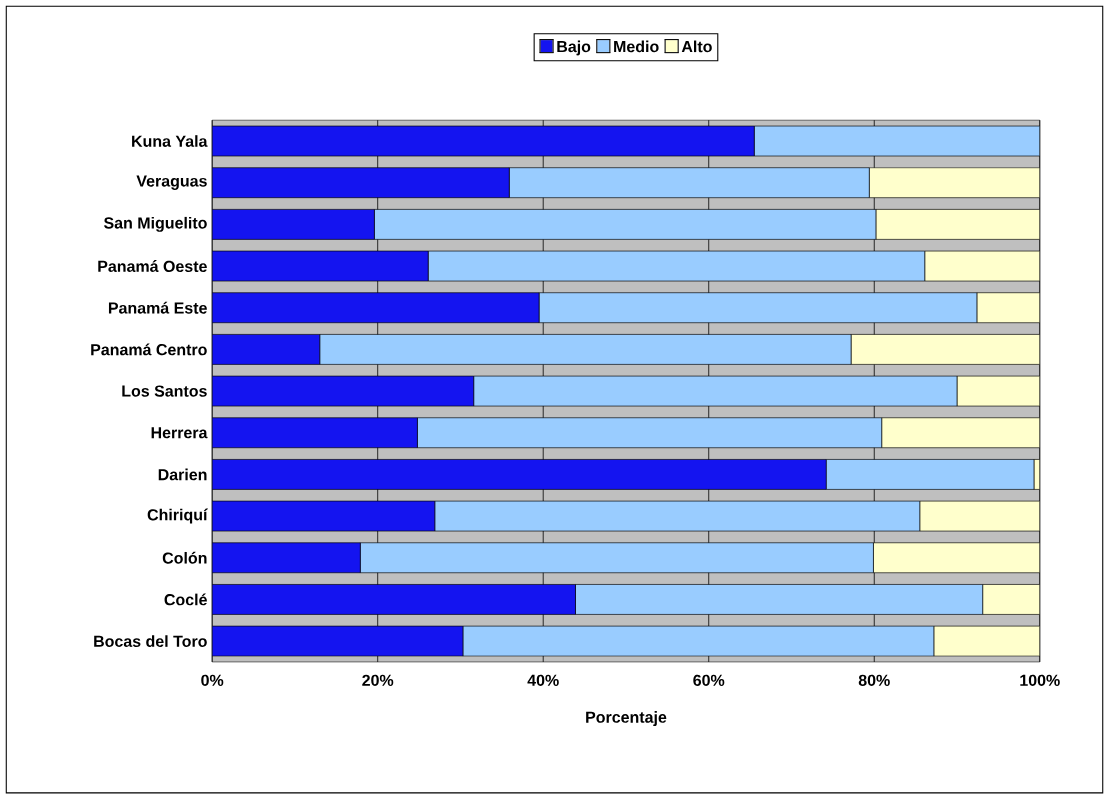 Image resolution: width=1109 pixels, height=799 pixels. What do you see at coordinates (696, 46) in the screenshot?
I see `legend-label: Alto` at bounding box center [696, 46].